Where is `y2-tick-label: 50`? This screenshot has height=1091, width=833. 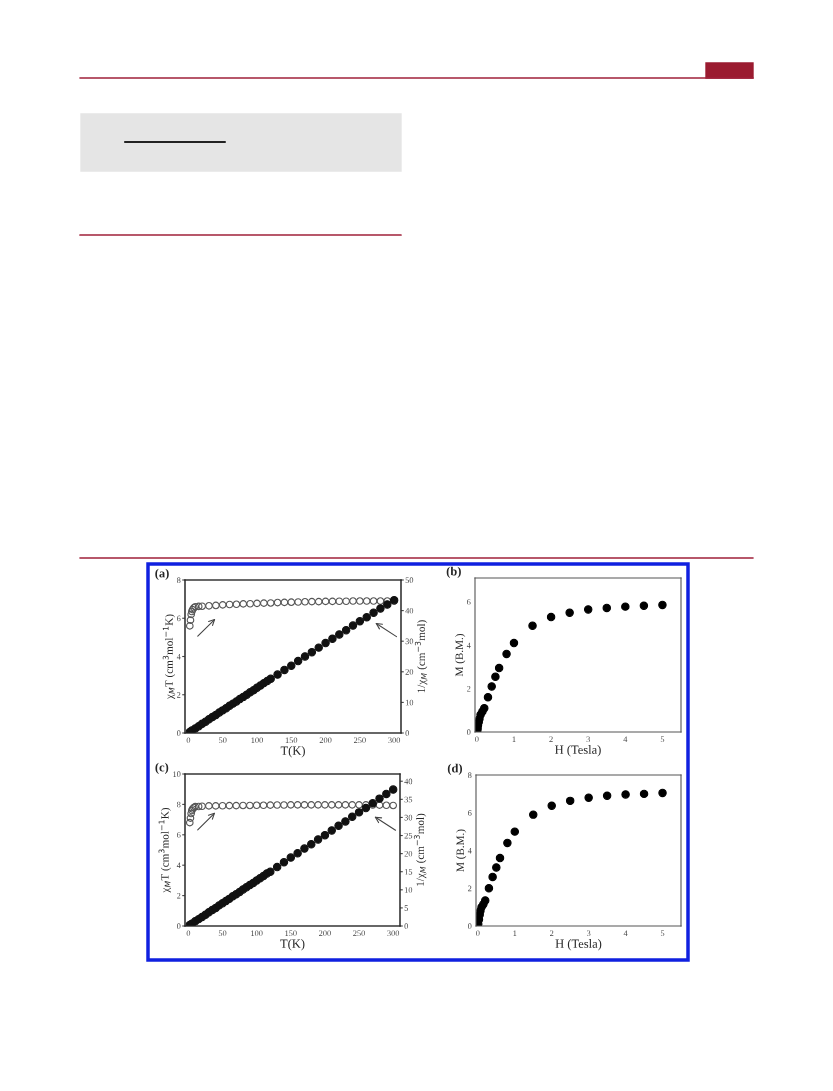 y2-tick-label: 50 is located at coordinates (409, 580).